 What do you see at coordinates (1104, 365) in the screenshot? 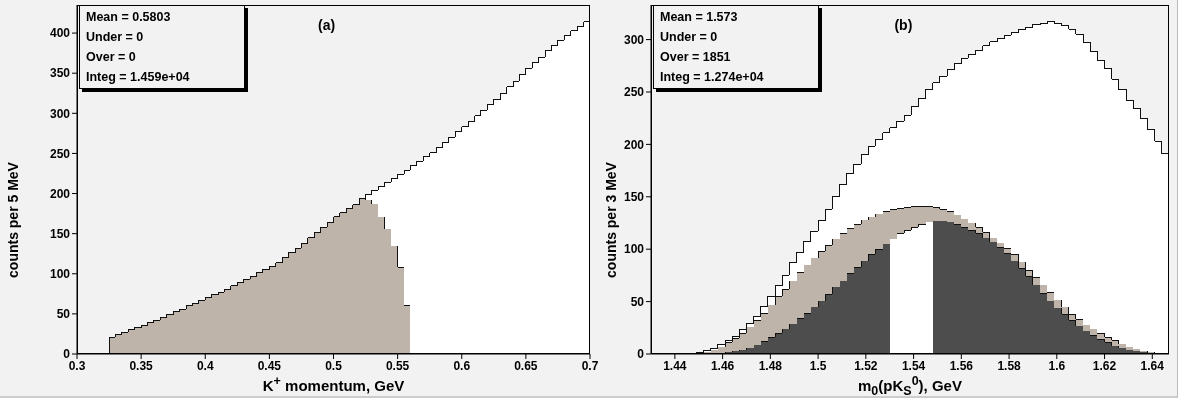
I see `x-tick-label: 1.62` at bounding box center [1104, 365].